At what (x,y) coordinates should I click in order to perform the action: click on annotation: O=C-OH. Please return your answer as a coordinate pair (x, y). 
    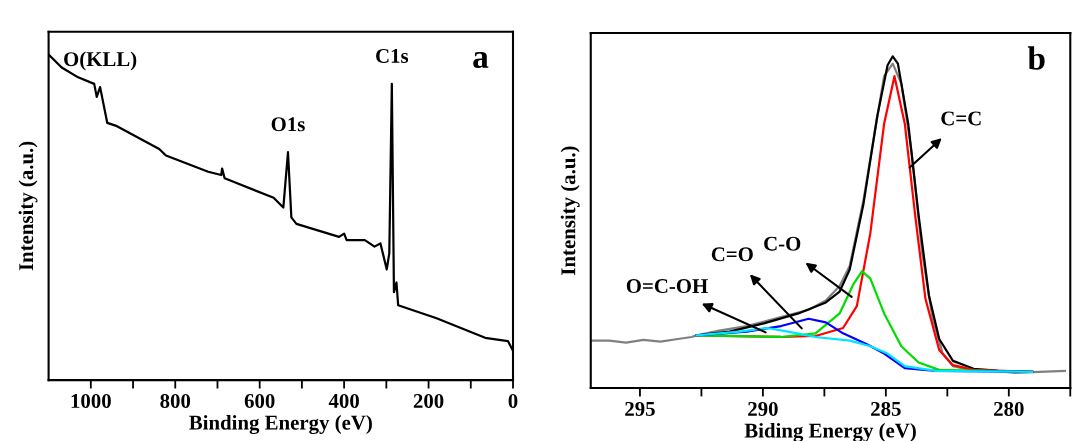
    Looking at the image, I should click on (667, 286).